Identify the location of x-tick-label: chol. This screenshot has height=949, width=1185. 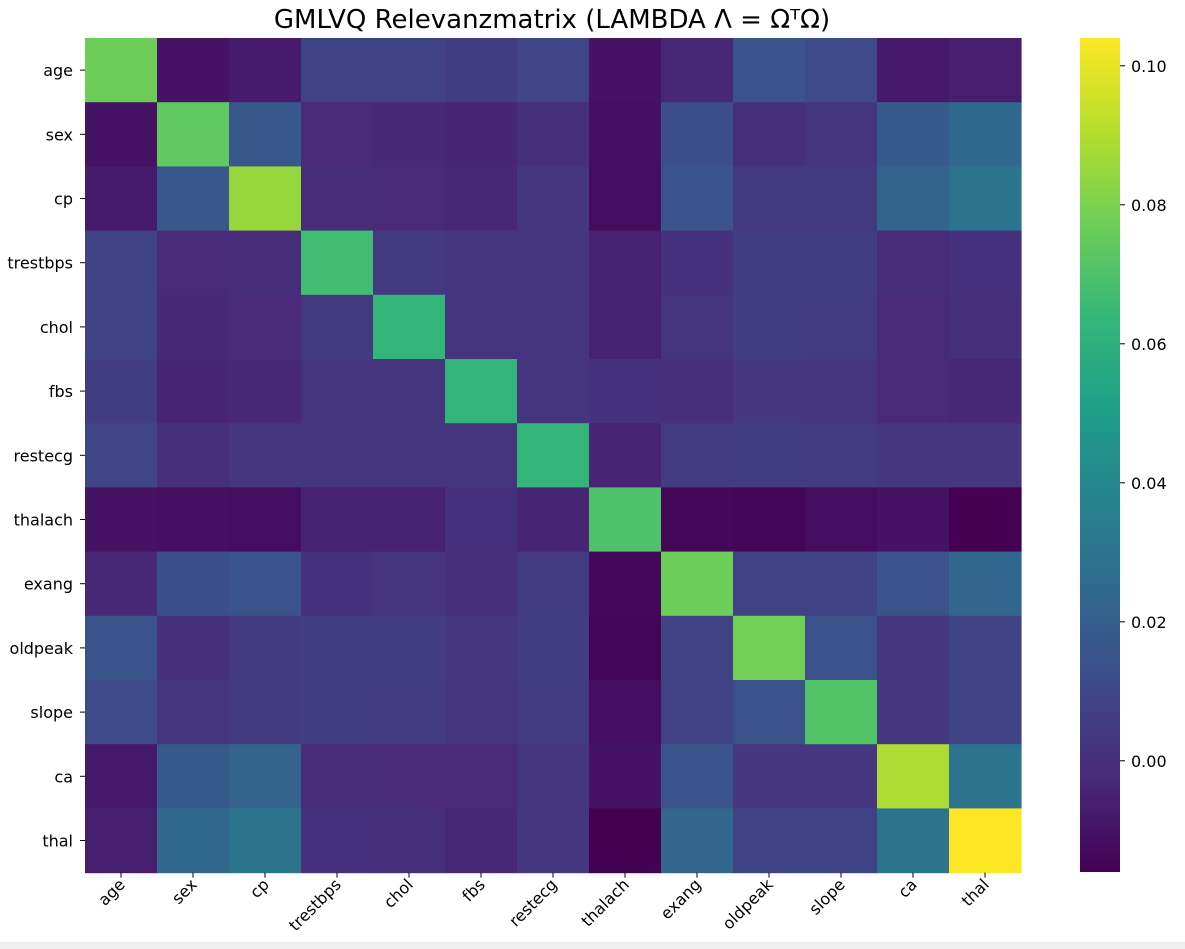
(398, 893).